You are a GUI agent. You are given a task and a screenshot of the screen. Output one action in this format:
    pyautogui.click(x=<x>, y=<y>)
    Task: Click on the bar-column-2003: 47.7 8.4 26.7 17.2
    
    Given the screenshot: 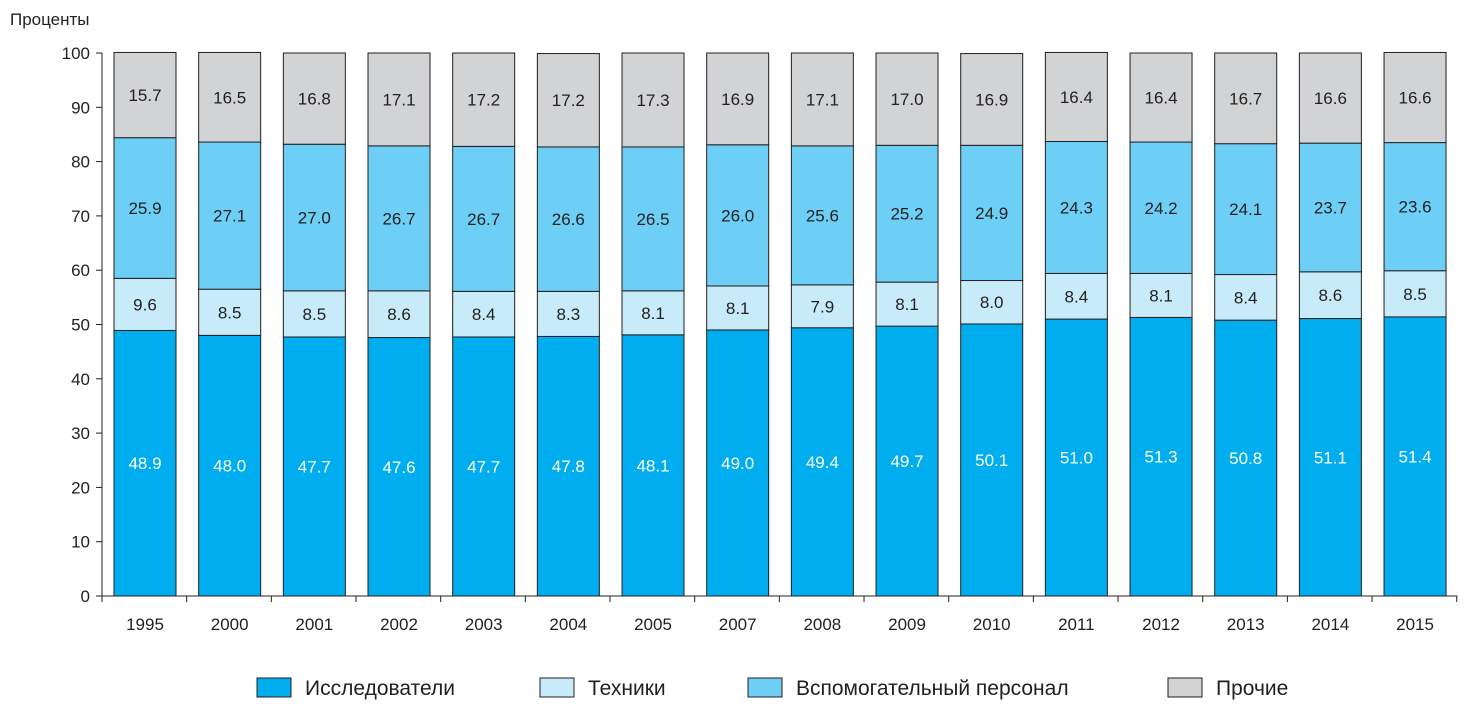 What is the action you would take?
    pyautogui.click(x=484, y=324)
    